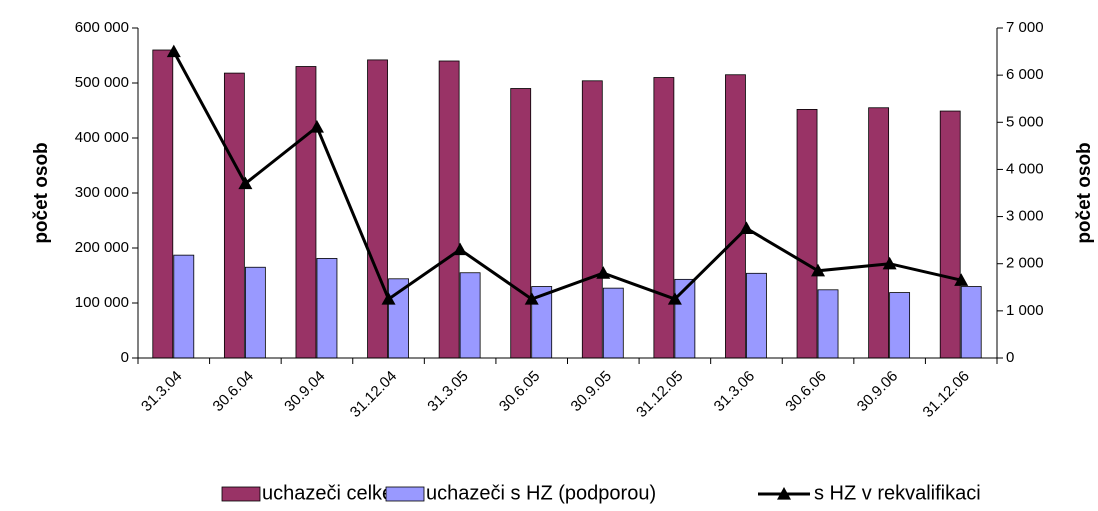 This screenshot has width=1098, height=511. I want to click on y-tick-label: 0, so click(125, 357).